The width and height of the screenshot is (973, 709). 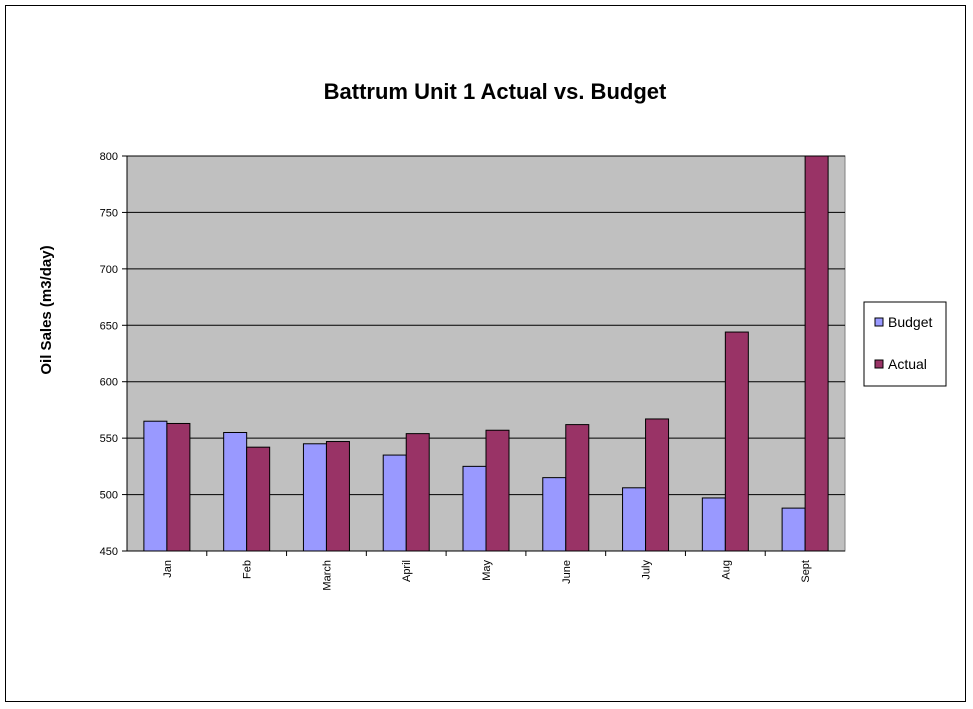 I want to click on legend-box, so click(x=905, y=344).